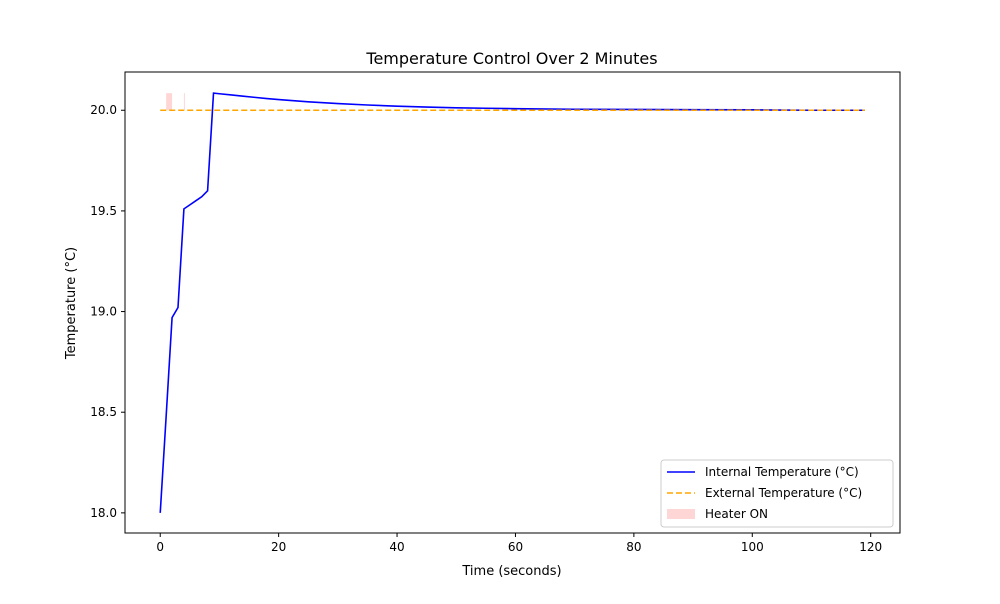 This screenshot has height=604, width=1000. Describe the element at coordinates (511, 571) in the screenshot. I see `x-axis-label: Time (seconds)` at that location.